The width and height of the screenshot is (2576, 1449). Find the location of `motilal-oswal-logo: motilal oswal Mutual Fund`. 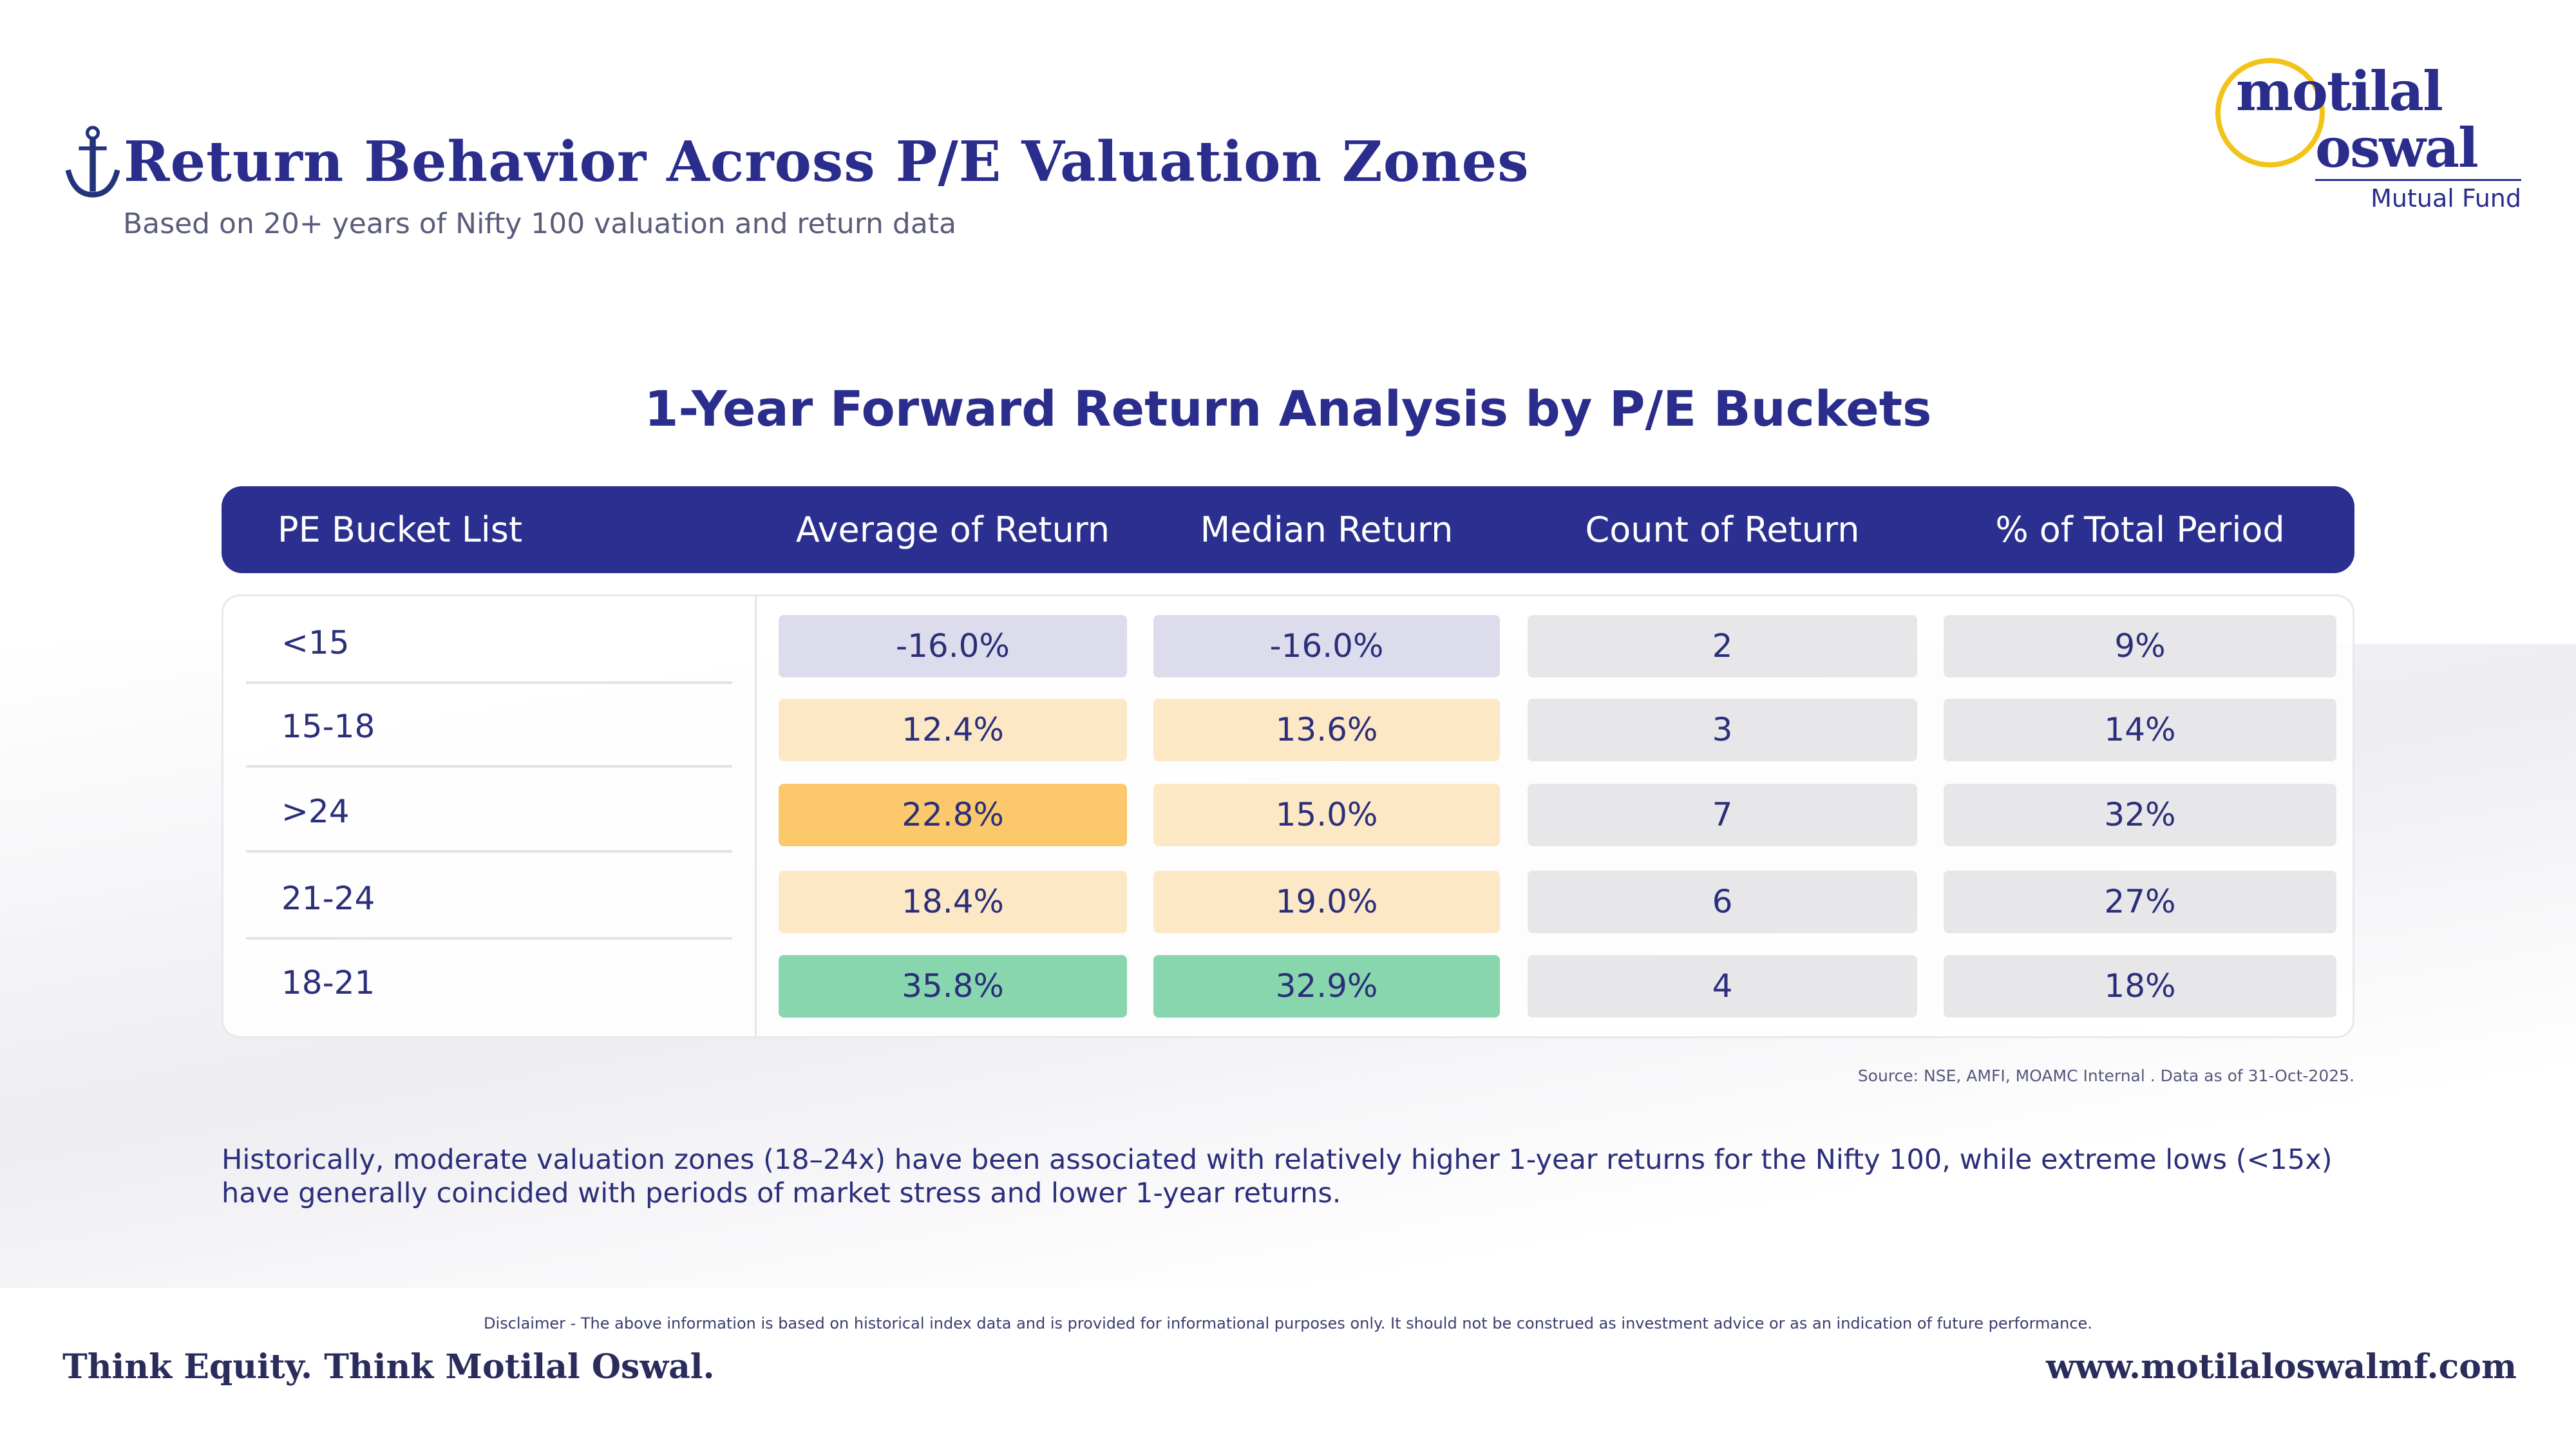

motilal-oswal-logo: motilal oswal Mutual Fund is located at coordinates (2366, 135).